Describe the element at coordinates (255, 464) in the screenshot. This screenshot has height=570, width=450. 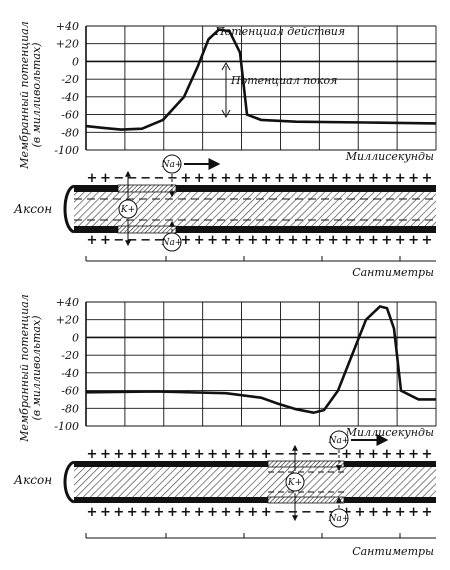
I see `axon-2-membrane-top` at that location.